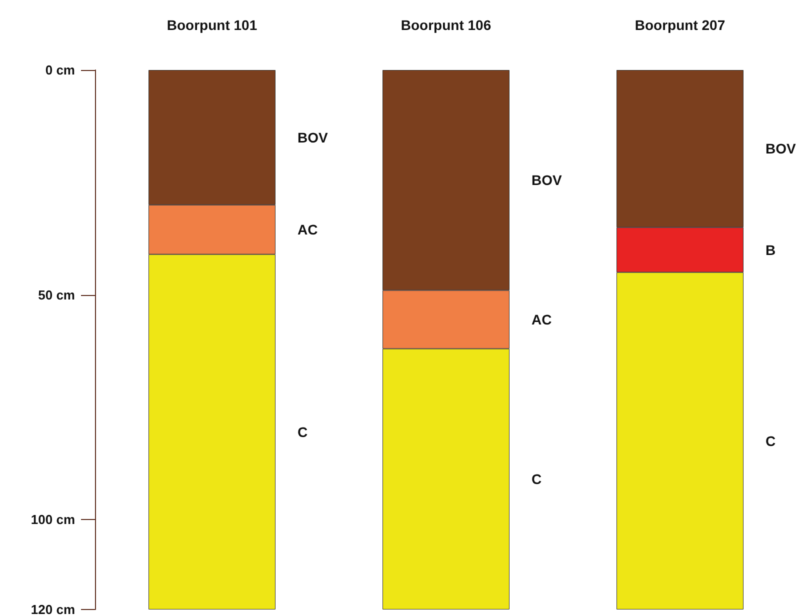 Image resolution: width=807 pixels, height=616 pixels. Describe the element at coordinates (212, 25) in the screenshot. I see `x-tick-label: Boorpunt 101` at that location.